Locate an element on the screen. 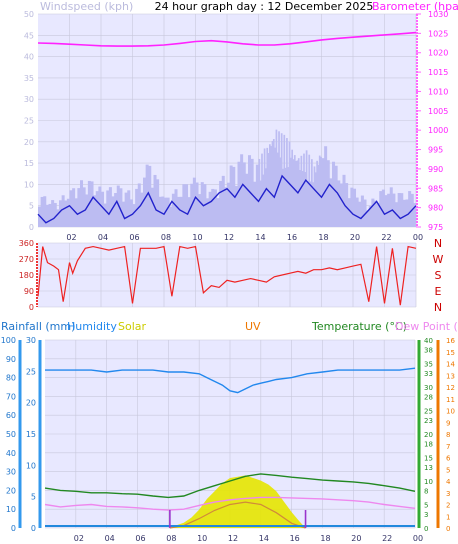  rain-tick-label: 0 is located at coordinates (33, 528).